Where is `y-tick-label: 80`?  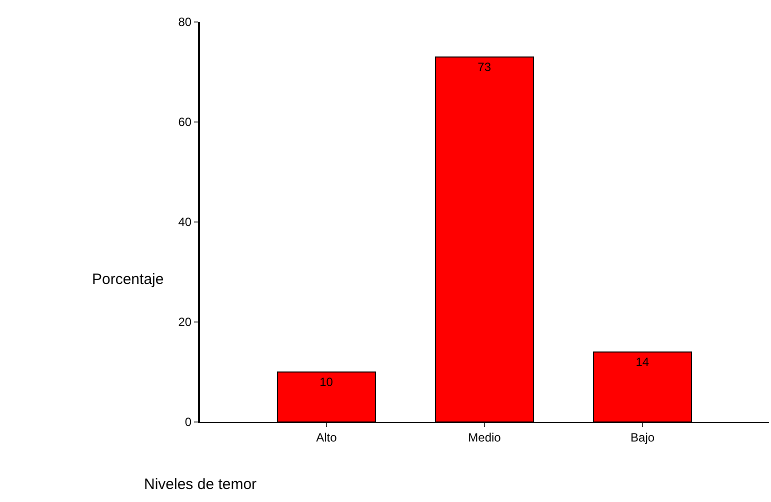 y-tick-label: 80 is located at coordinates (185, 22).